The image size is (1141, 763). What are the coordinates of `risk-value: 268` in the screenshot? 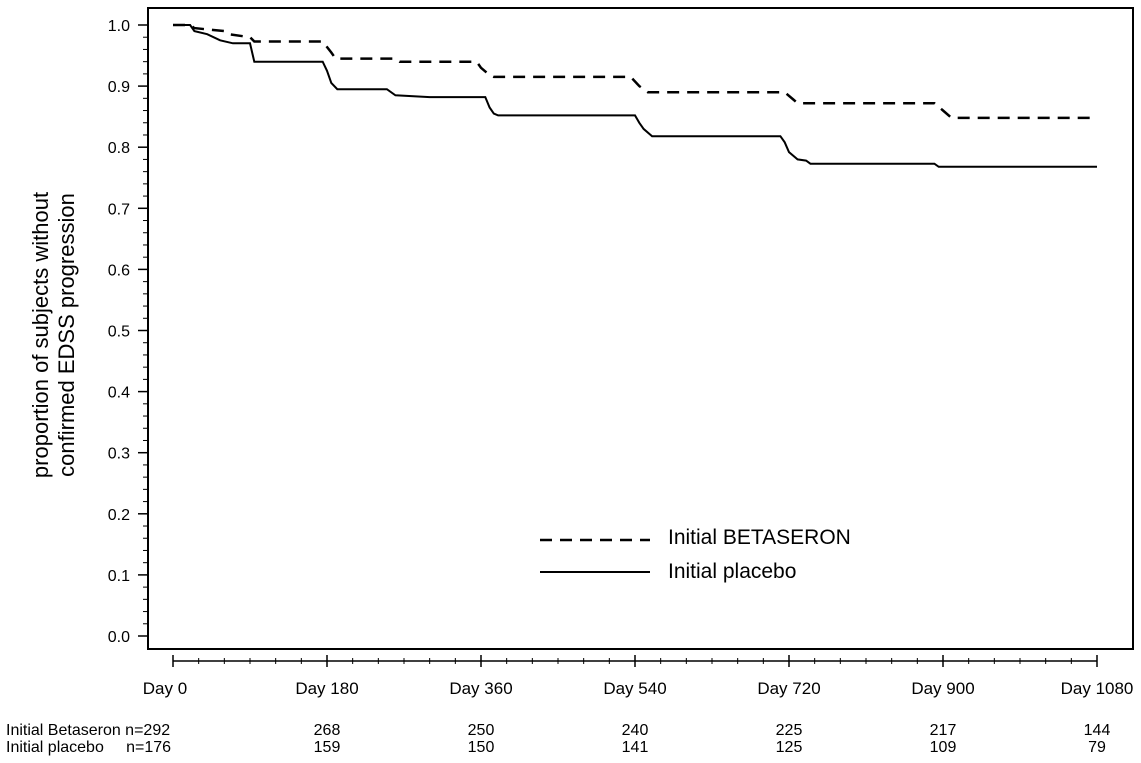 It's located at (327, 730).